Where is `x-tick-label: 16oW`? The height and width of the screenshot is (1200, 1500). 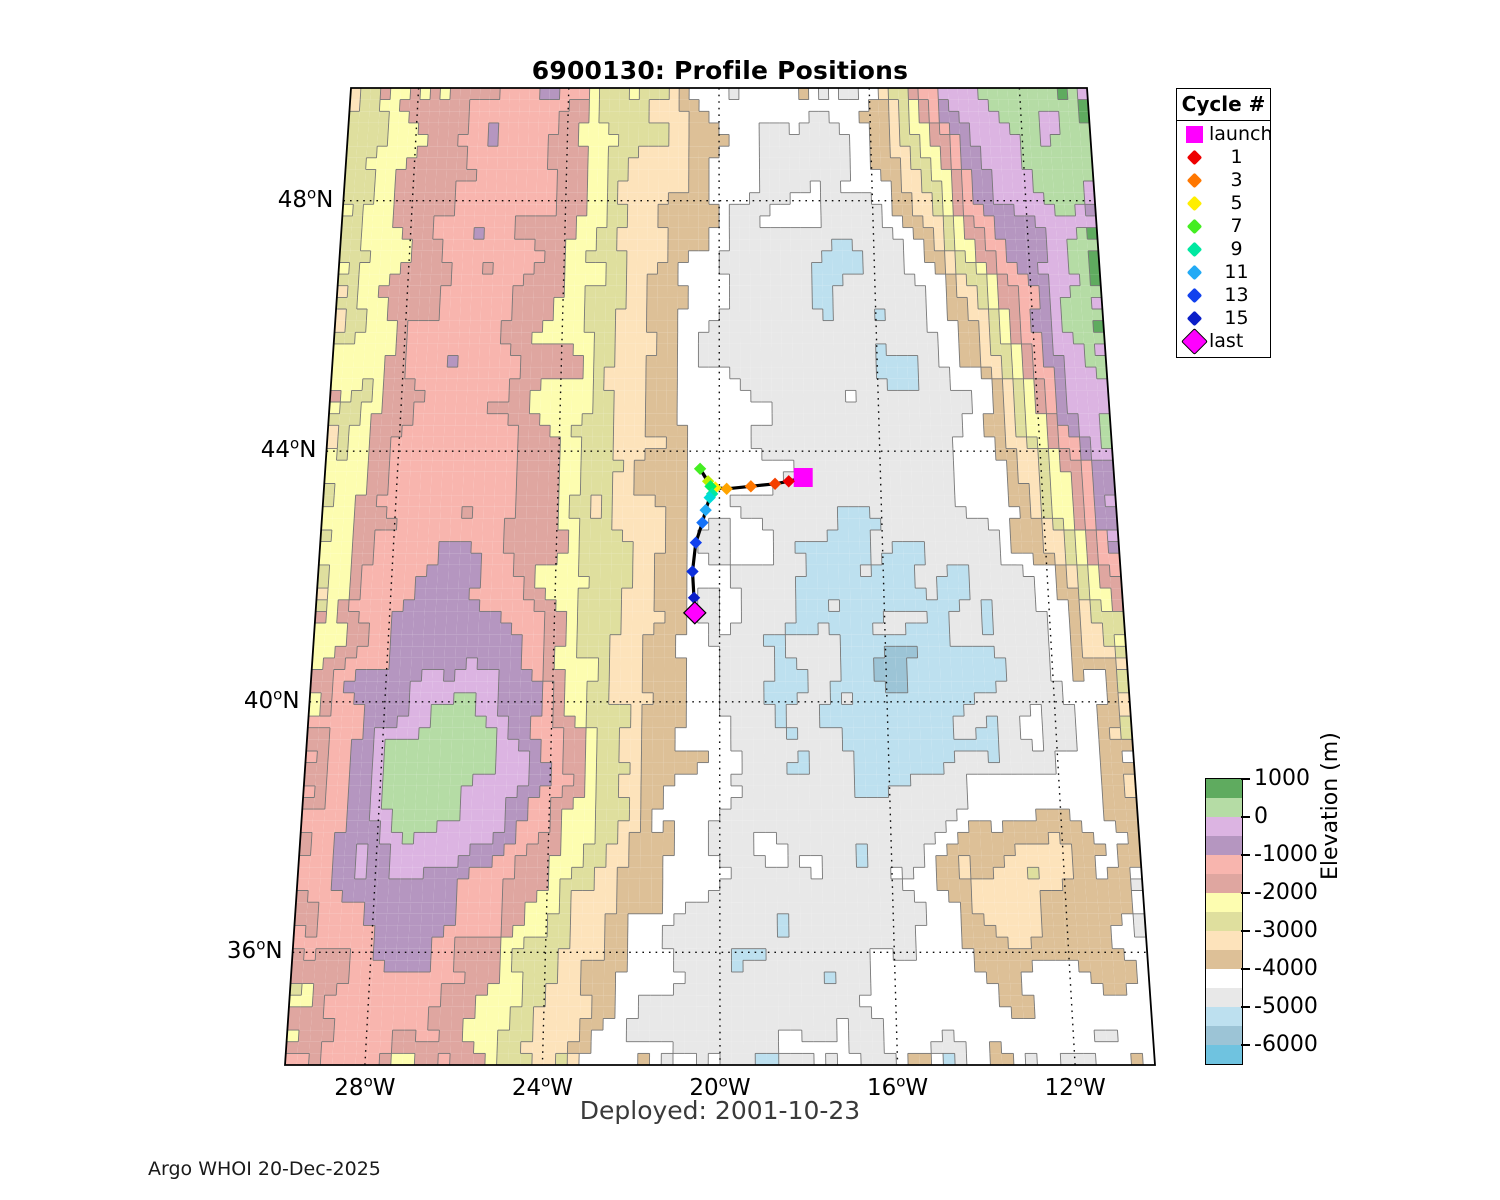
x-tick-label: 16oW is located at coordinates (897, 1086).